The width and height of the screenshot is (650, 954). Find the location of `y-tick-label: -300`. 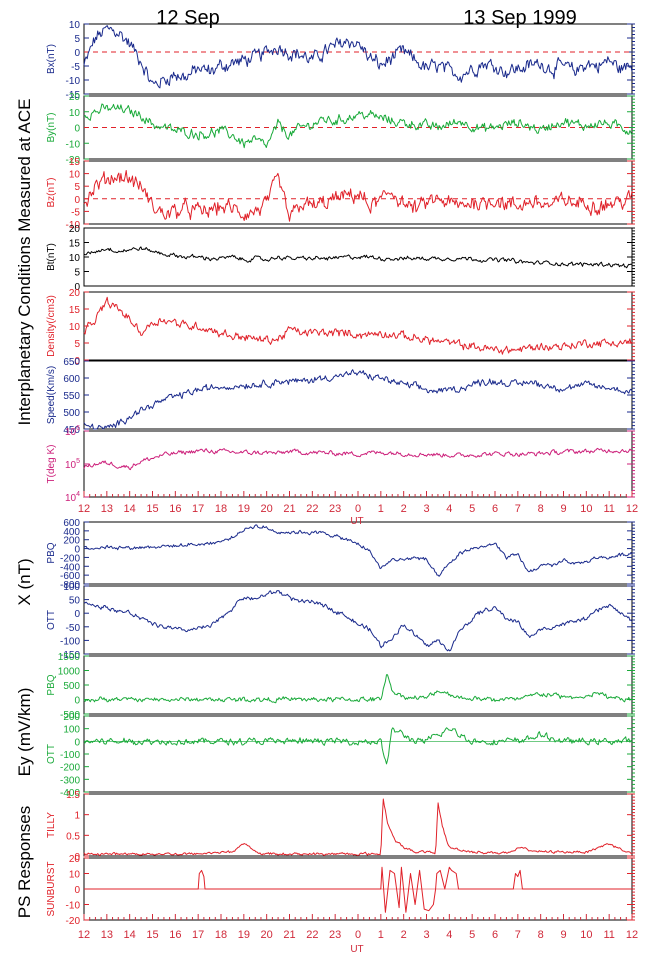

y-tick-label: -300 is located at coordinates (70, 780).